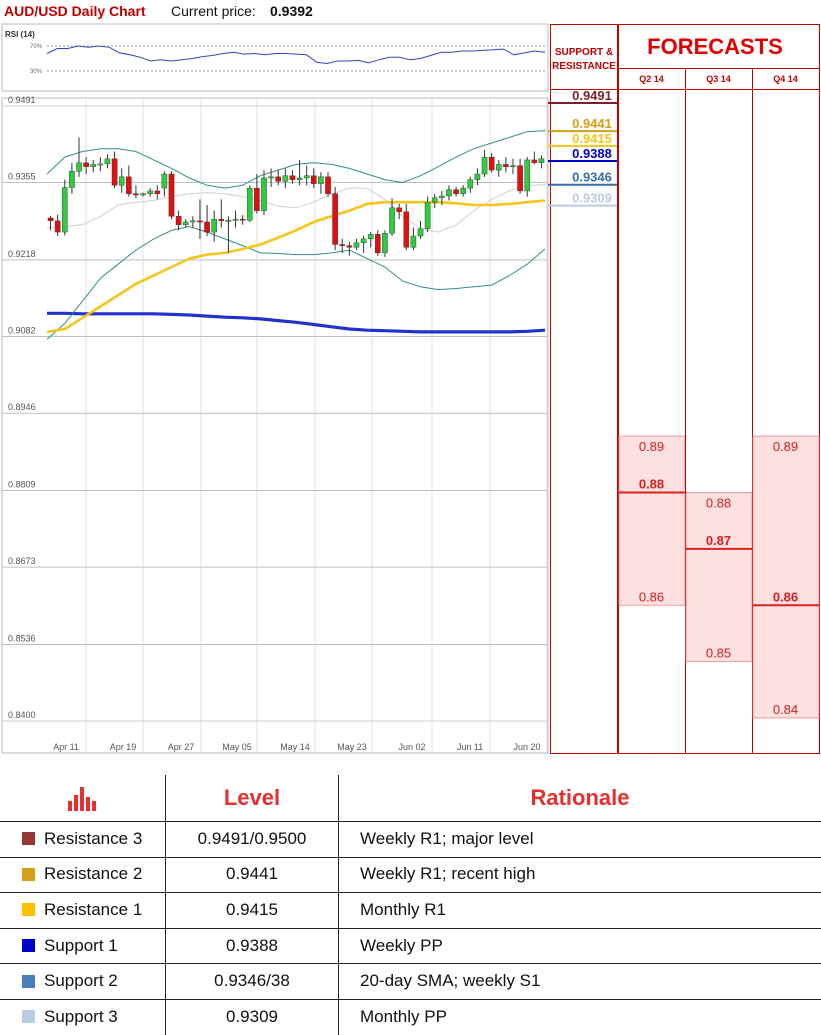  Describe the element at coordinates (22, 100) in the screenshot. I see `y-tick-label: 0.9491` at that location.